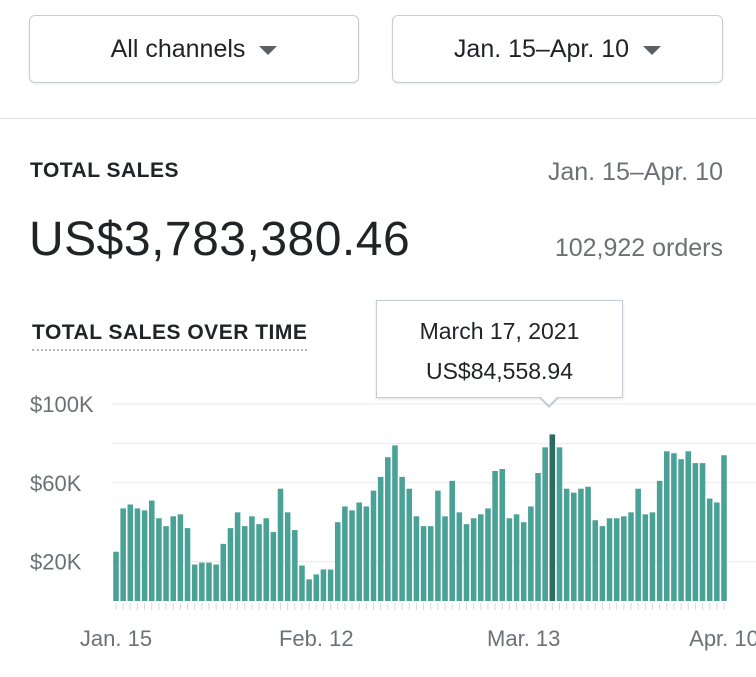  Describe the element at coordinates (62, 404) in the screenshot. I see `y-tick-label: $100K` at that location.